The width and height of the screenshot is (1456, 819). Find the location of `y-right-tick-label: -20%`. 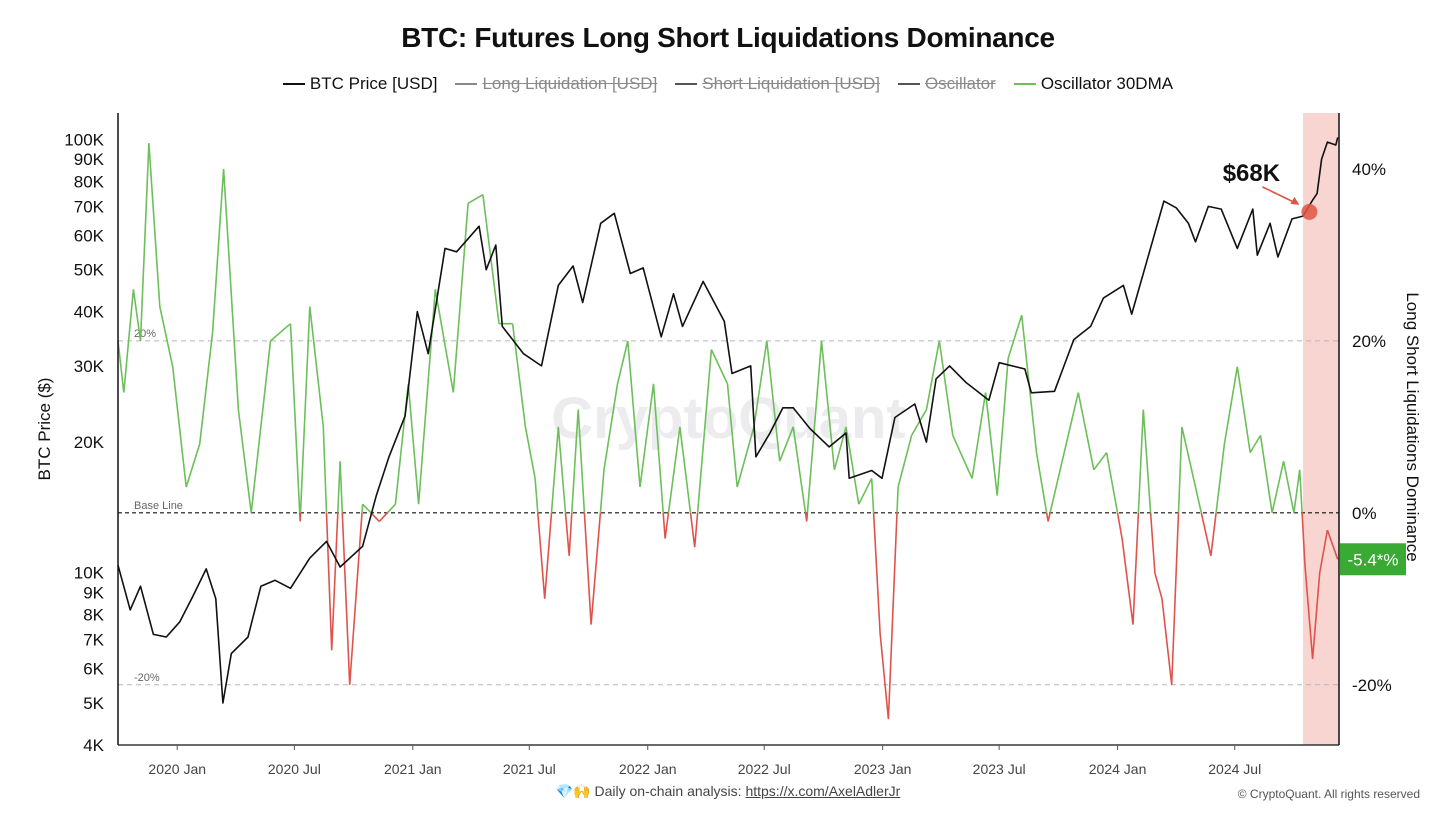

y-right-tick-label: -20% is located at coordinates (1372, 685).